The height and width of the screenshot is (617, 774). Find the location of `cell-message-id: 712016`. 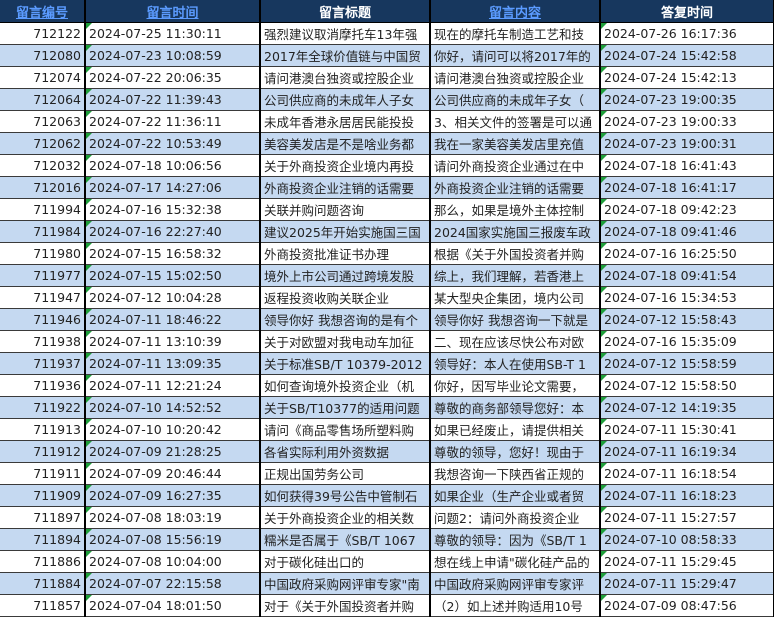

cell-message-id: 712016 is located at coordinates (43, 187).